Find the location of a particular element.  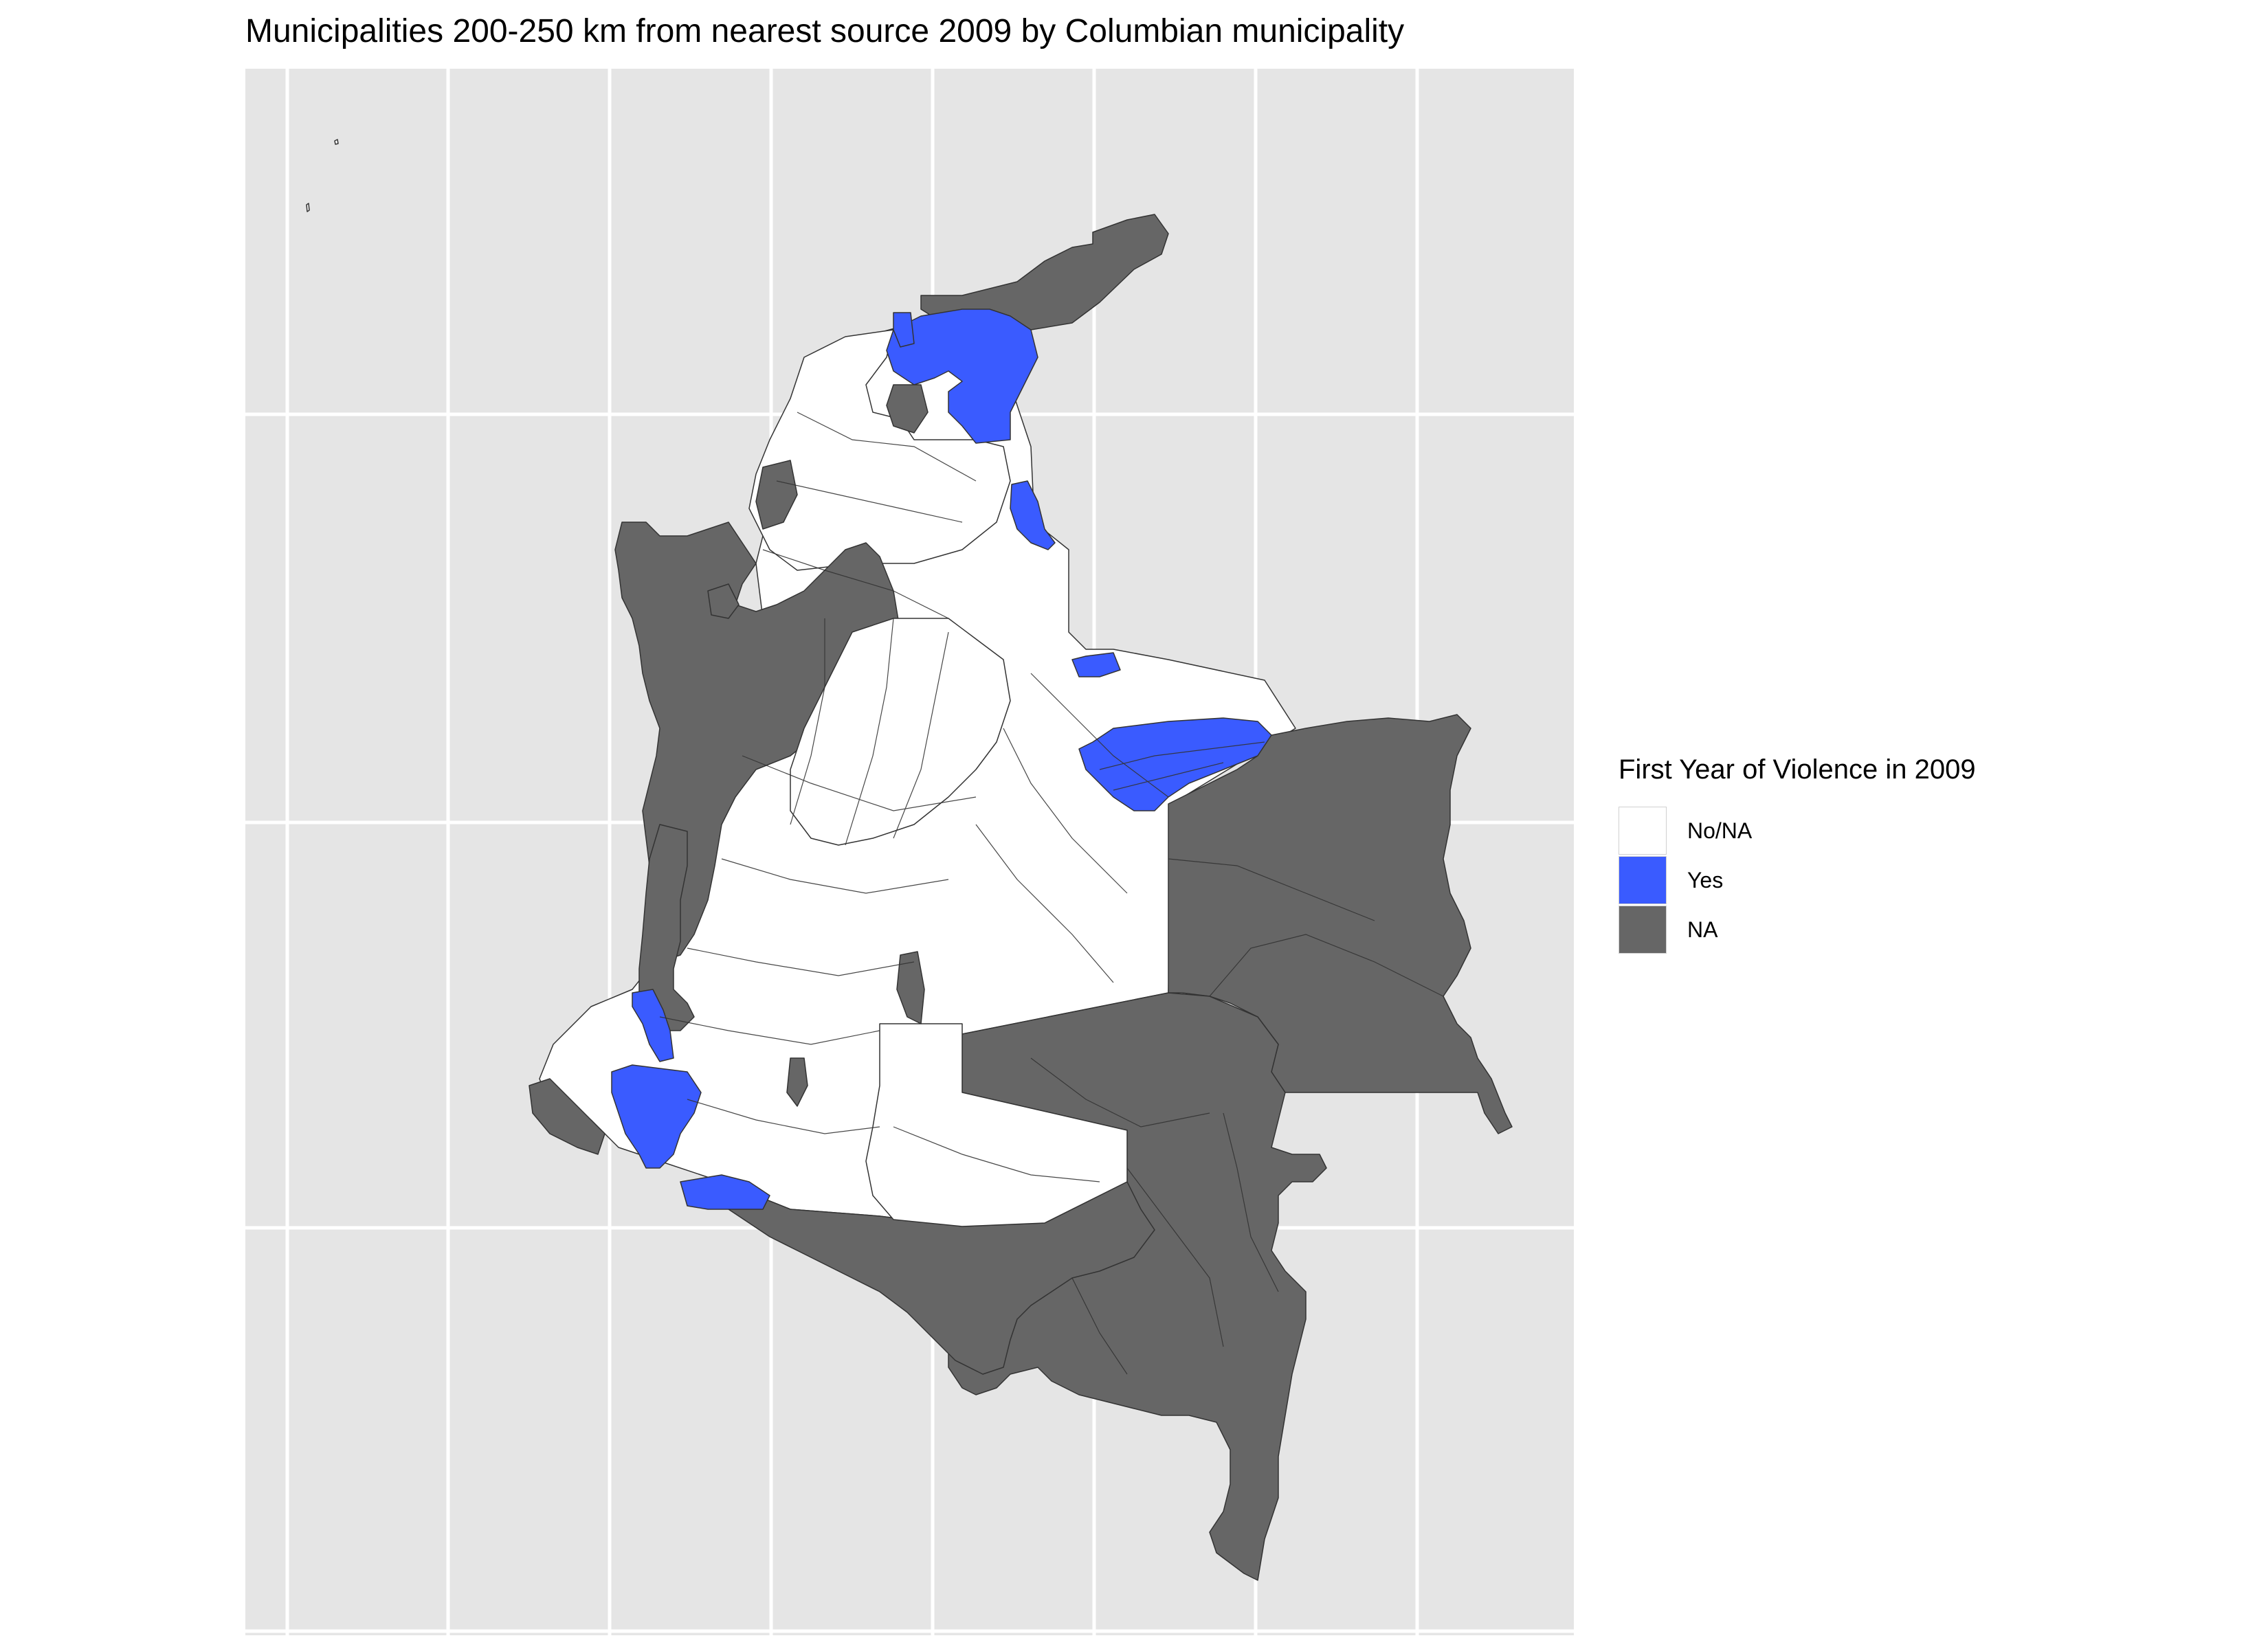

legend-label: NA is located at coordinates (1702, 930).